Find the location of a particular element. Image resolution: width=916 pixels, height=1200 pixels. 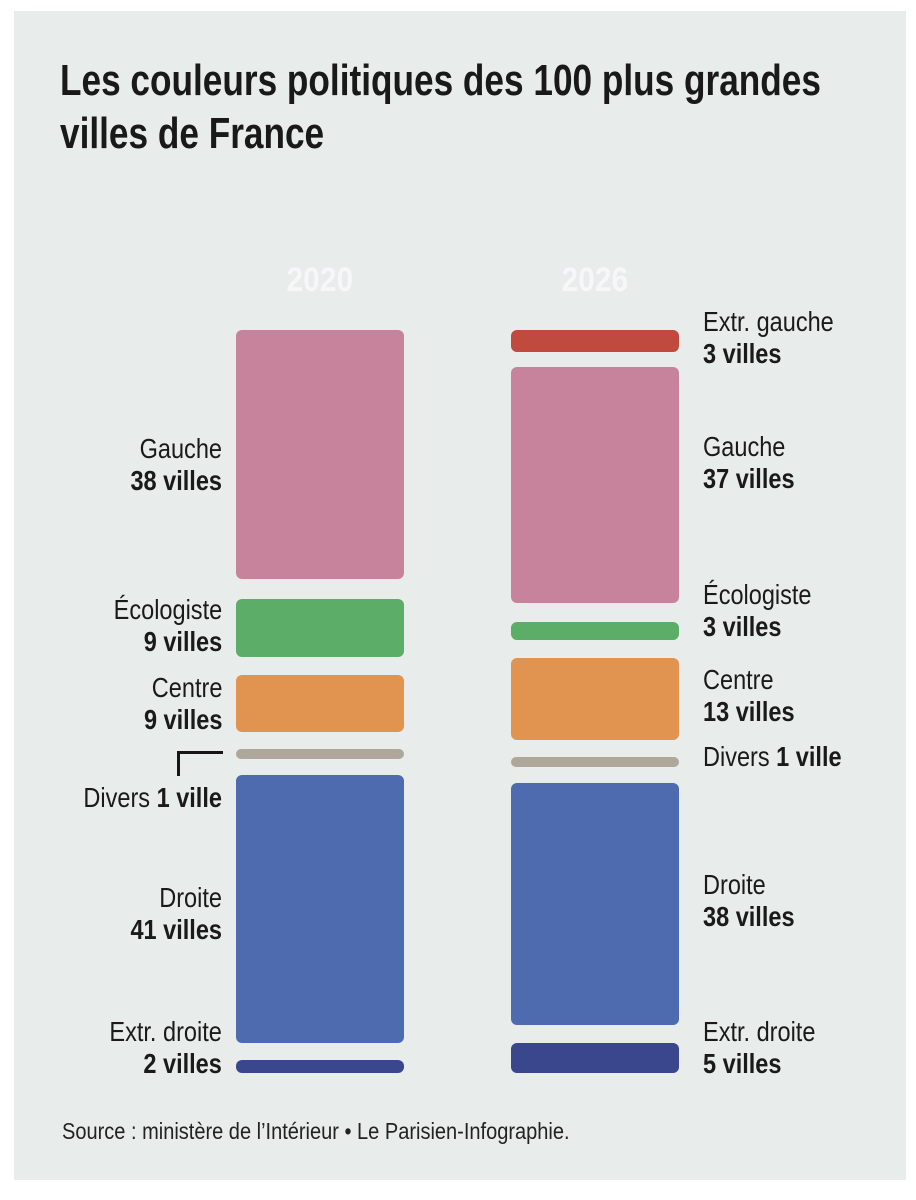

year-badge-2020-label: 2020 is located at coordinates (320, 280).